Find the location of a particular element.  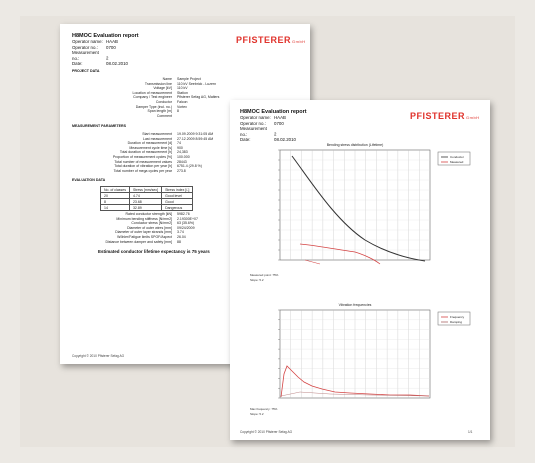

page2-title: H8MOC Evaluation report is located at coordinates (273, 112).